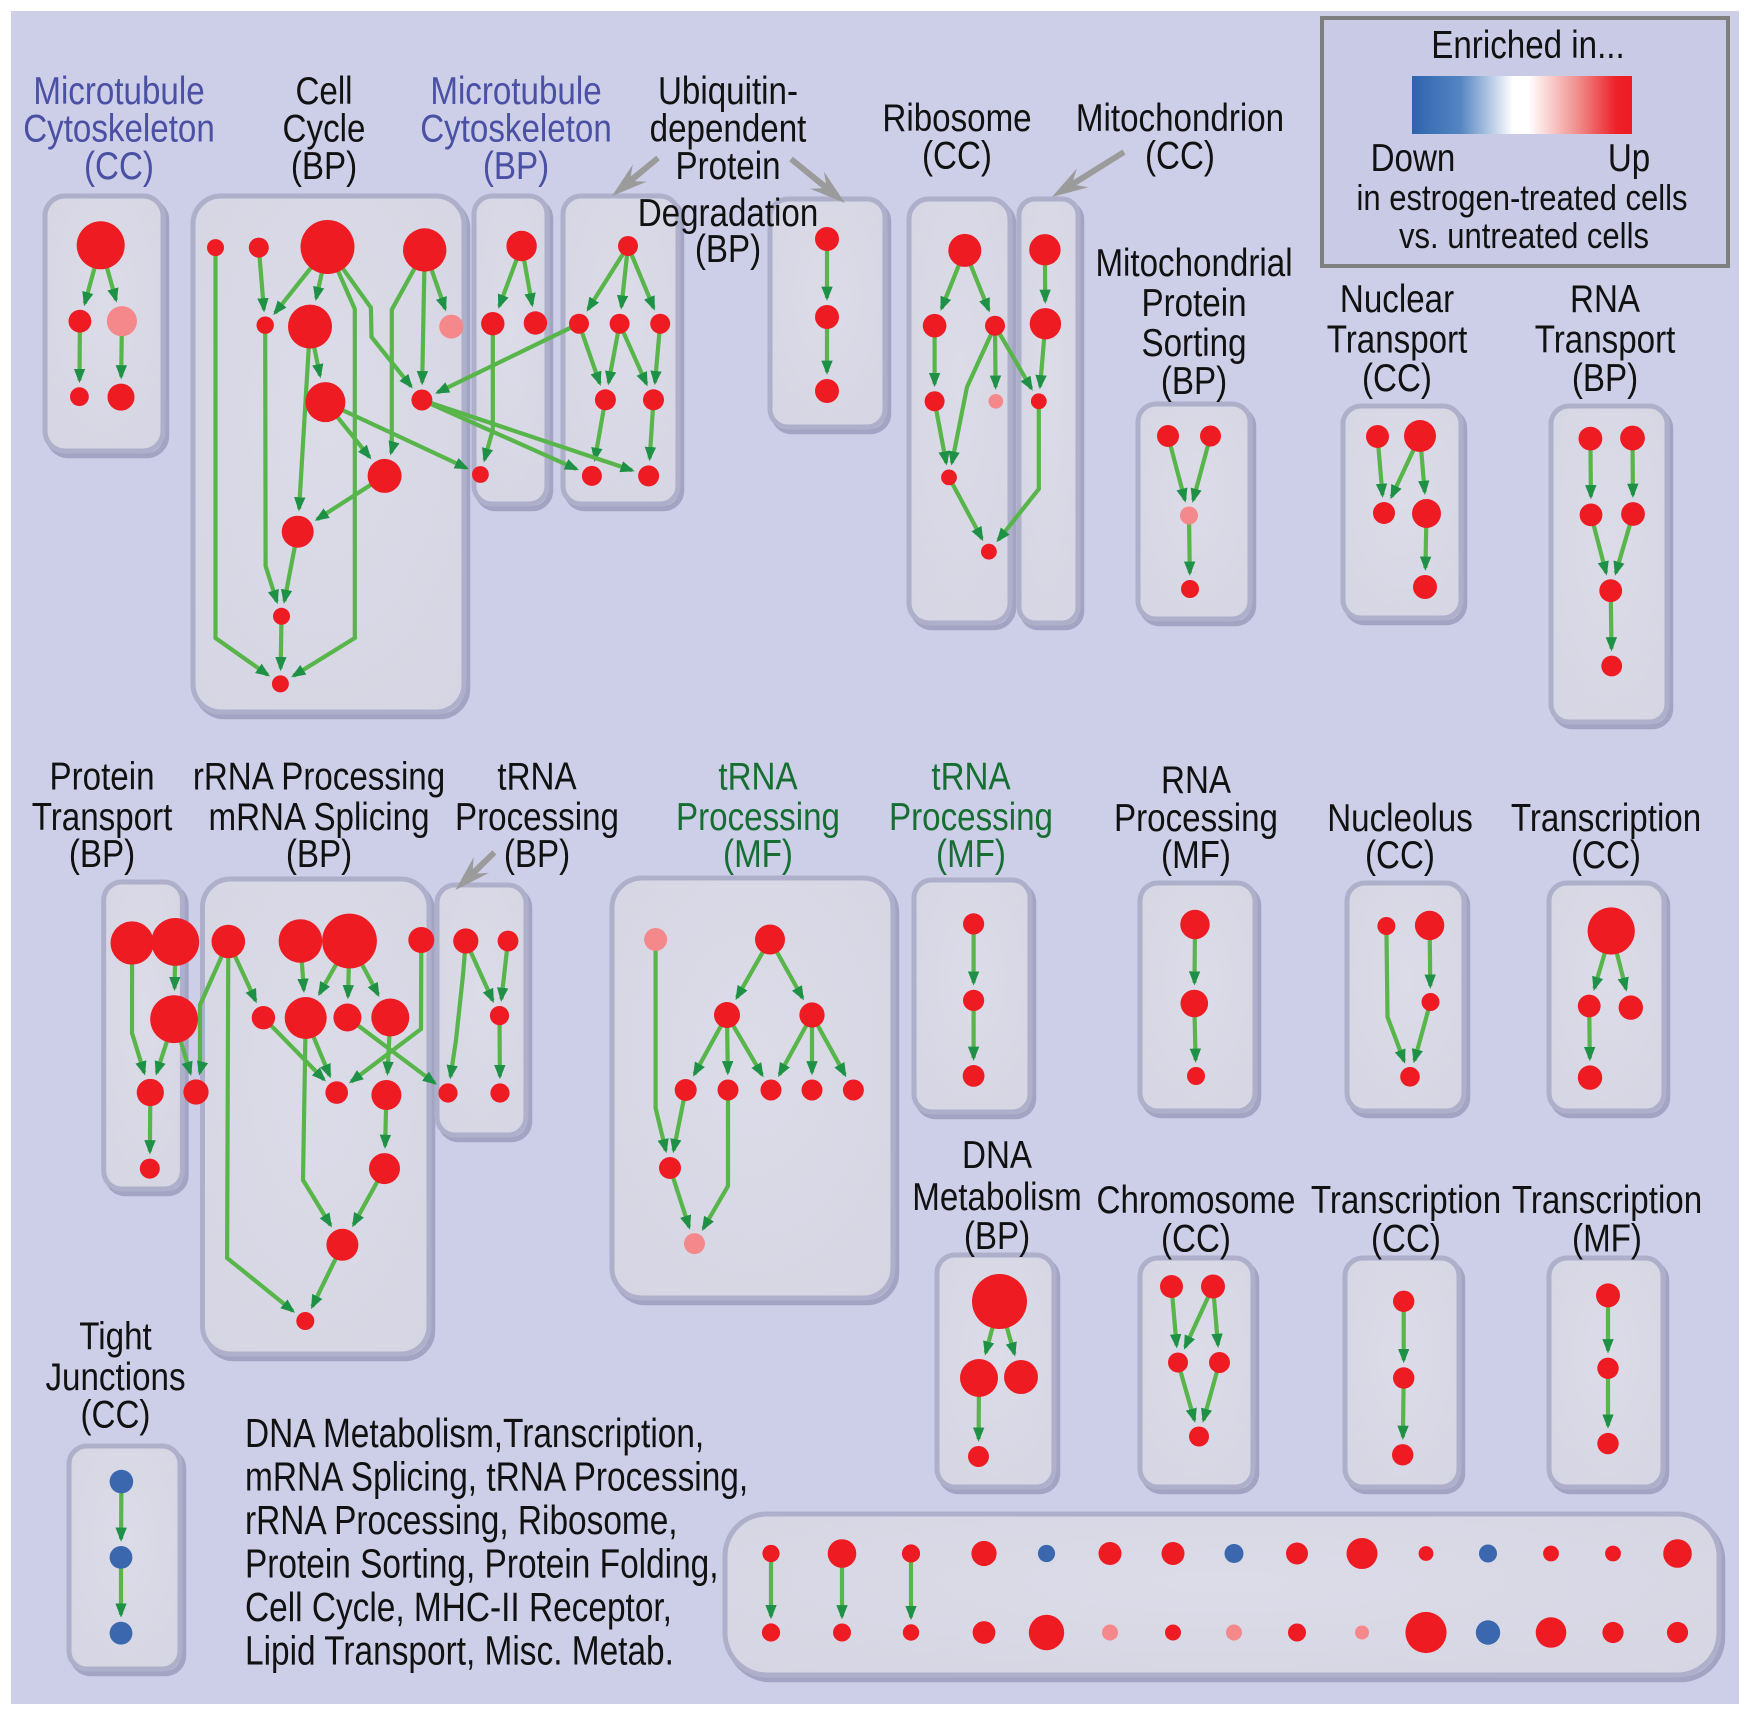 This screenshot has width=1750, height=1715. What do you see at coordinates (324, 128) in the screenshot?
I see `svg-text: Cycle` at bounding box center [324, 128].